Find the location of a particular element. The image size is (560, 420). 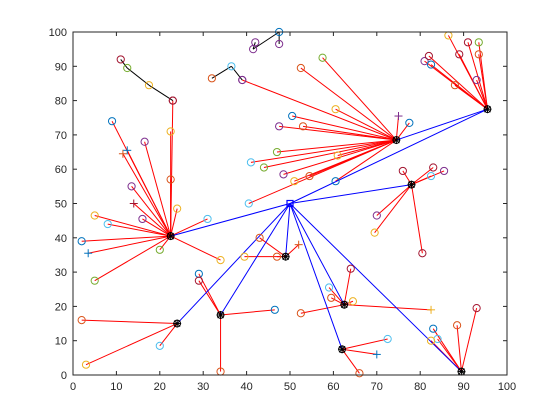

x-tick-label: 90 is located at coordinates (463, 387).